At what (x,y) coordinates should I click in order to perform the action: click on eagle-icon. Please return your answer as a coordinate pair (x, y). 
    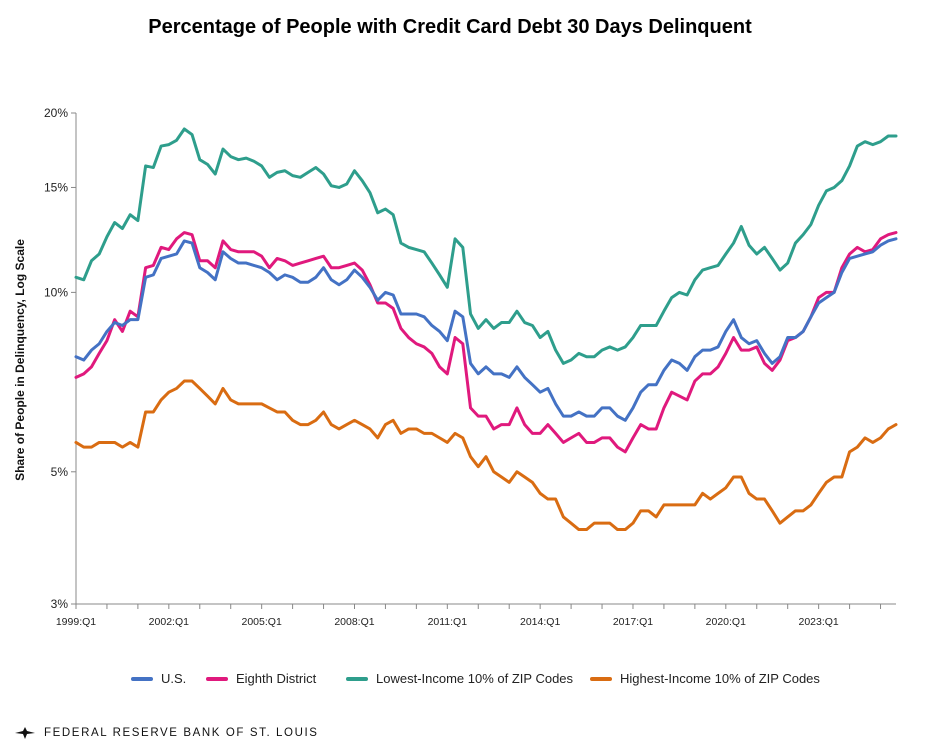
    Looking at the image, I should click on (25, 733).